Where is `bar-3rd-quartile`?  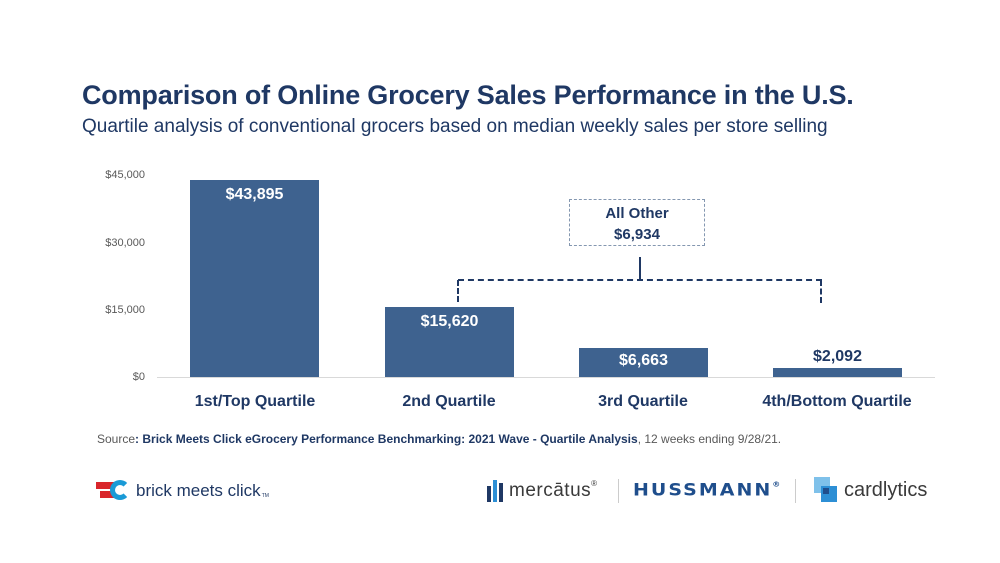 bar-3rd-quartile is located at coordinates (643, 362).